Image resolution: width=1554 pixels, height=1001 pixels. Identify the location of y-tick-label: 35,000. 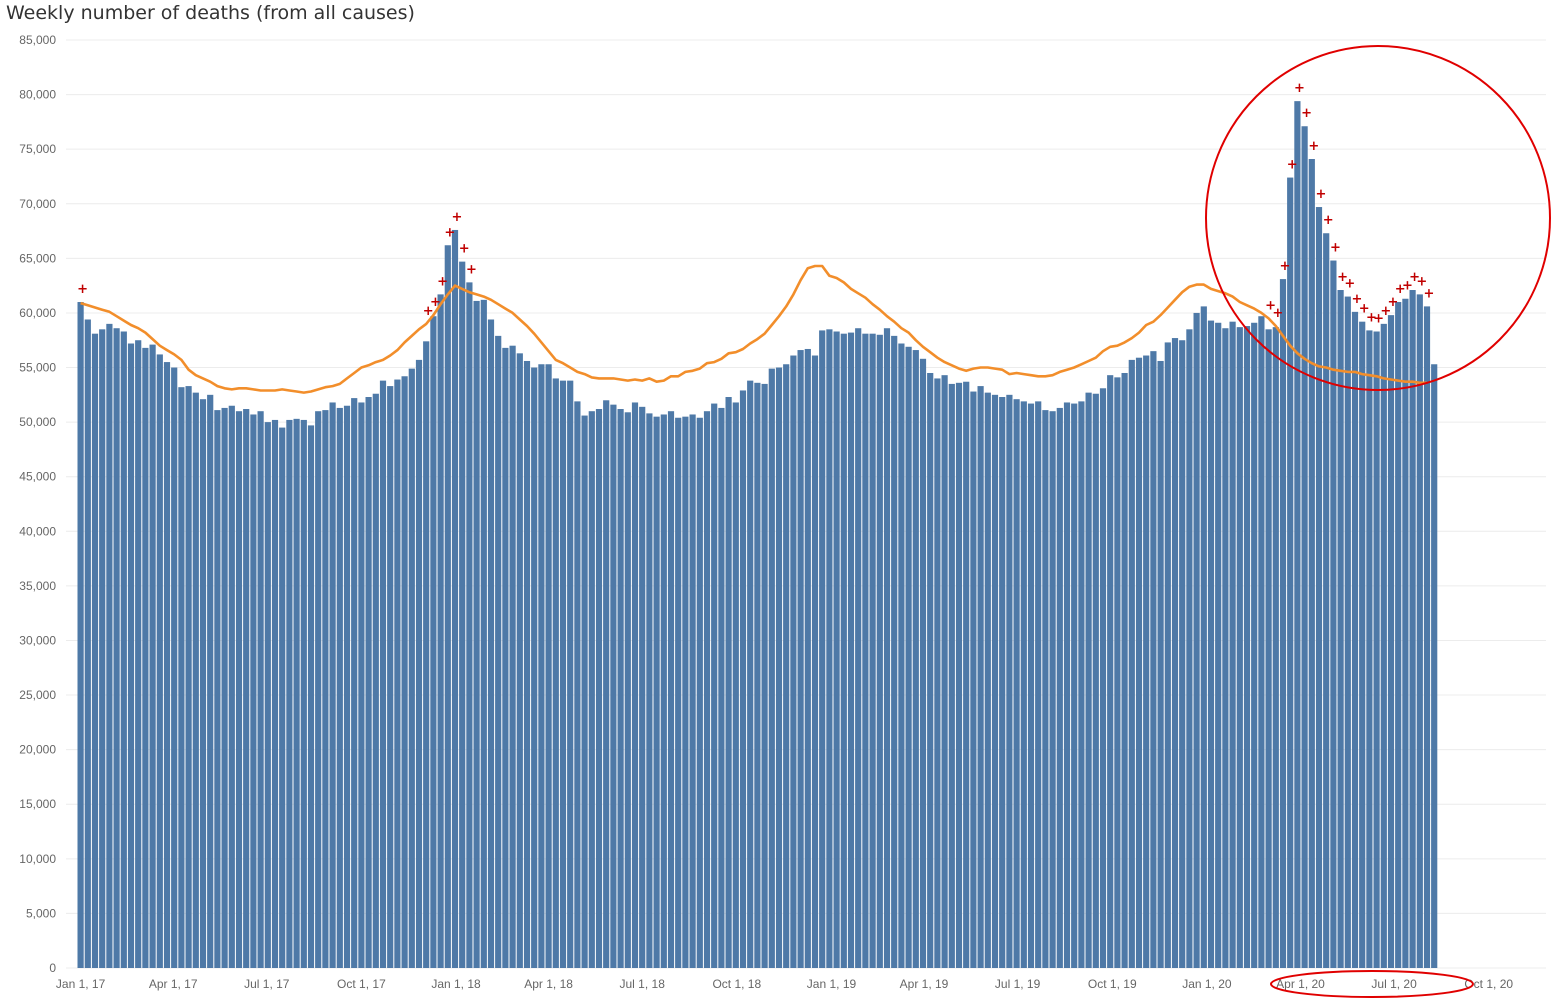
(37, 586).